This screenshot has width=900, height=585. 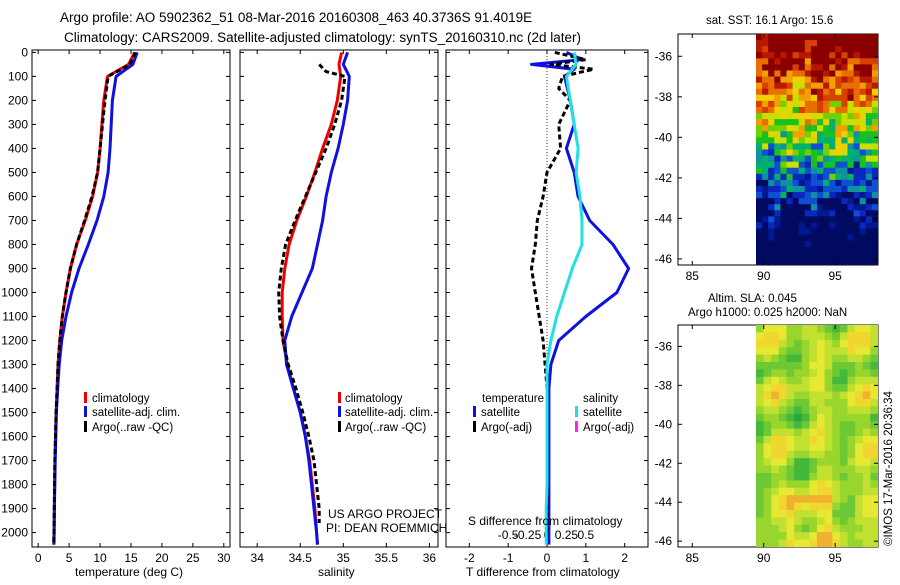 I want to click on map-x-tick-label: 90, so click(x=764, y=558).